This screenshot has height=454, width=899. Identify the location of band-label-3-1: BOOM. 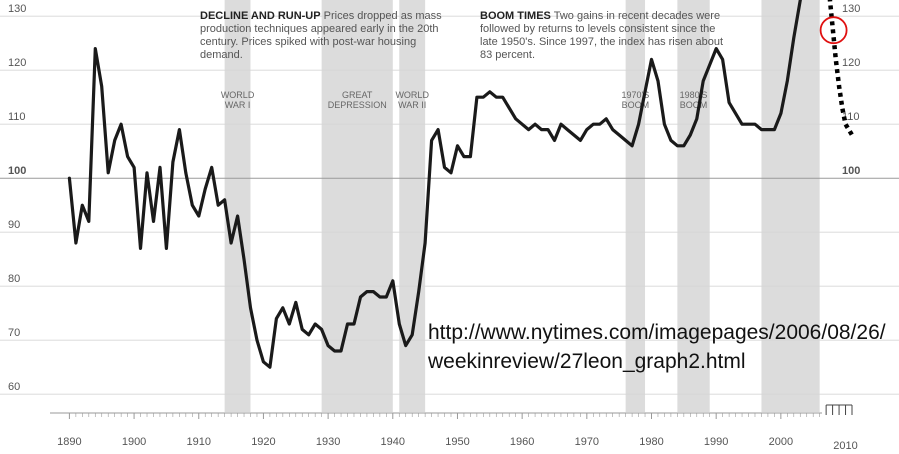
(636, 105).